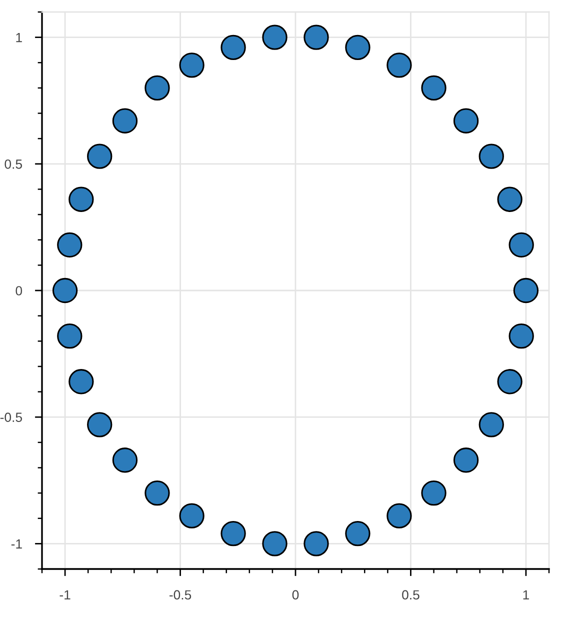  I want to click on y-tick-label: 1, so click(19, 37).